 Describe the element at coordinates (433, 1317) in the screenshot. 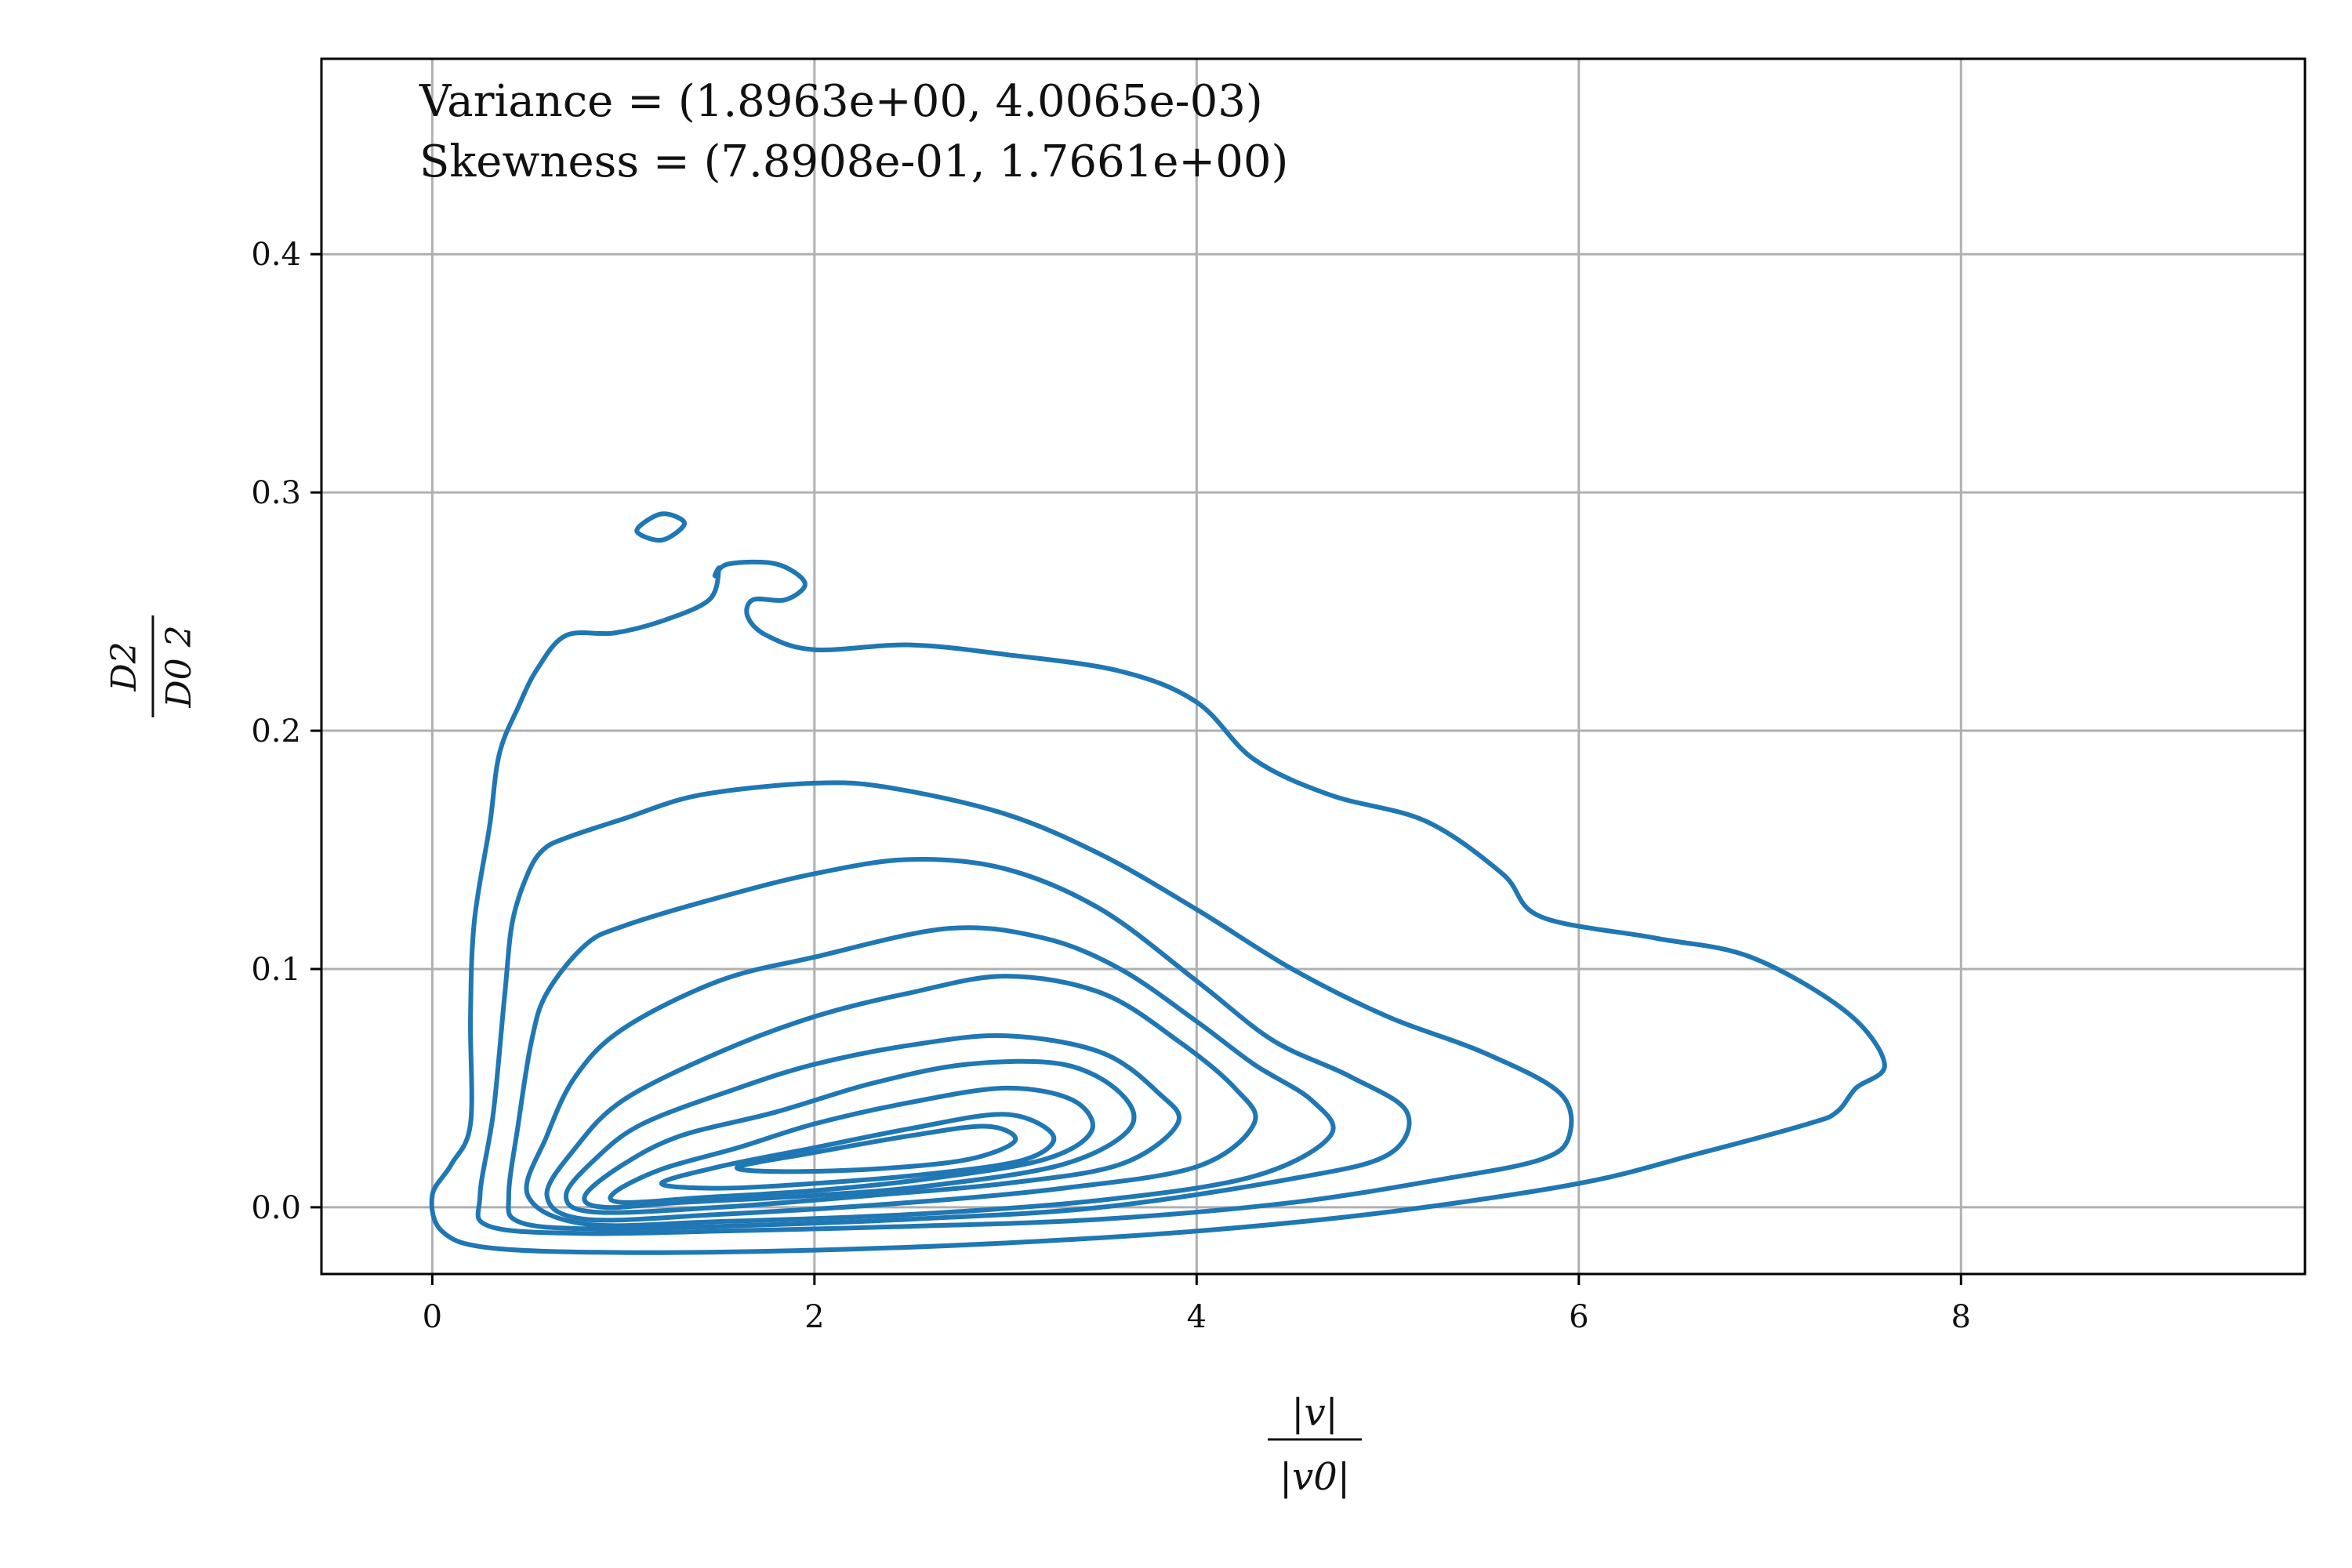

I see `x-tick-label: 0` at that location.